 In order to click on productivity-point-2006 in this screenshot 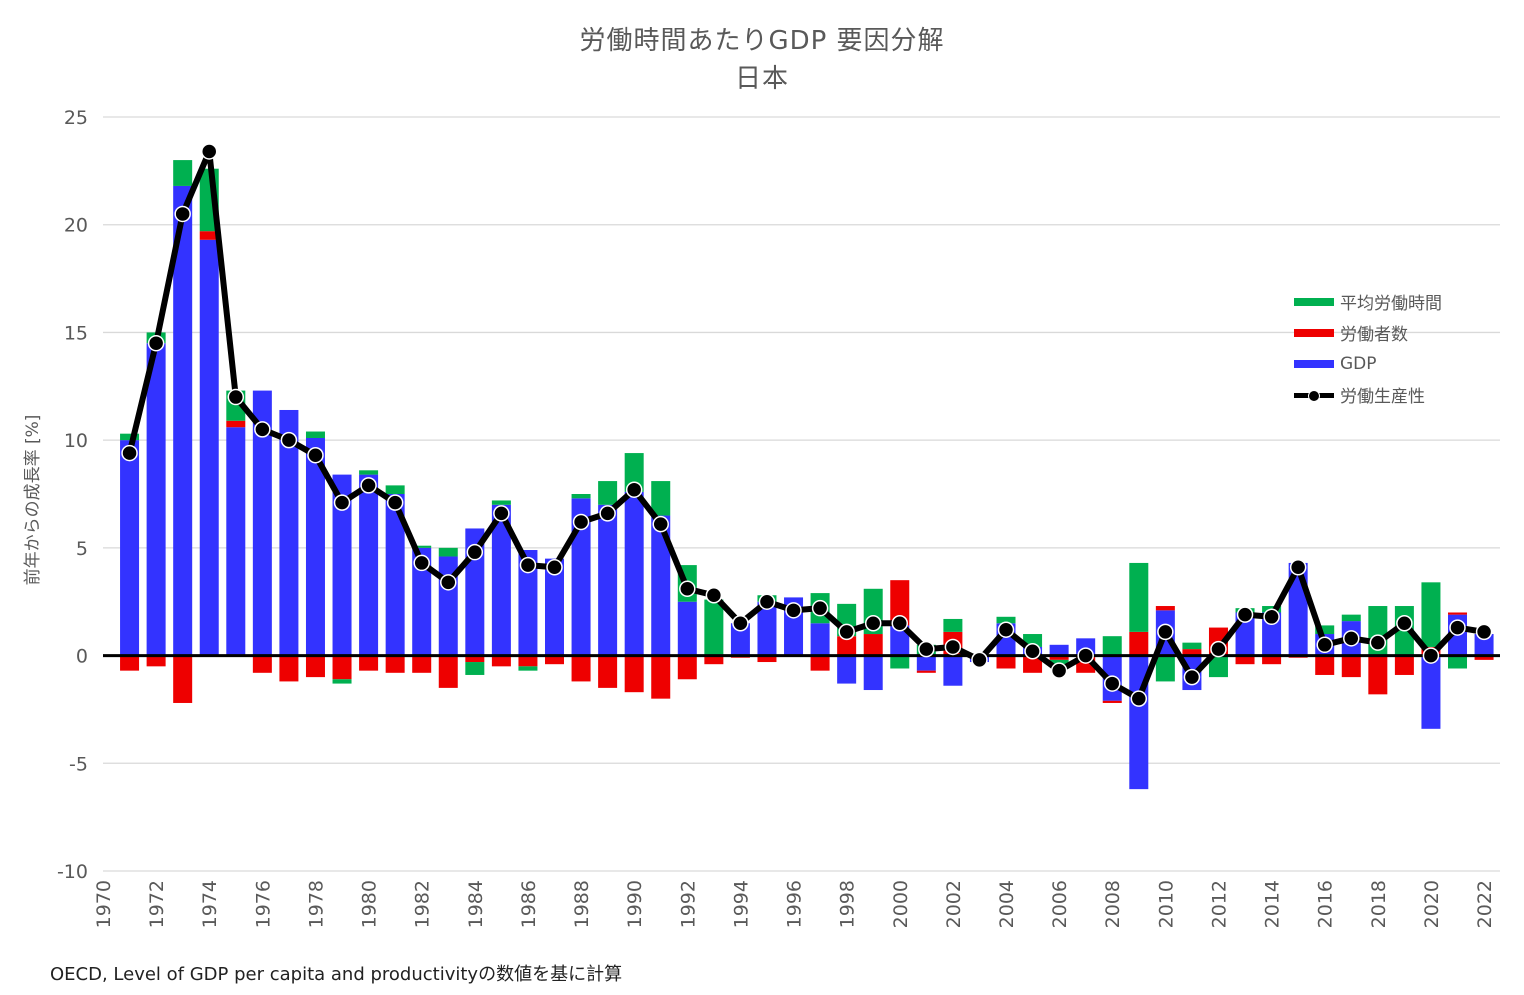, I will do `click(1059, 670)`.